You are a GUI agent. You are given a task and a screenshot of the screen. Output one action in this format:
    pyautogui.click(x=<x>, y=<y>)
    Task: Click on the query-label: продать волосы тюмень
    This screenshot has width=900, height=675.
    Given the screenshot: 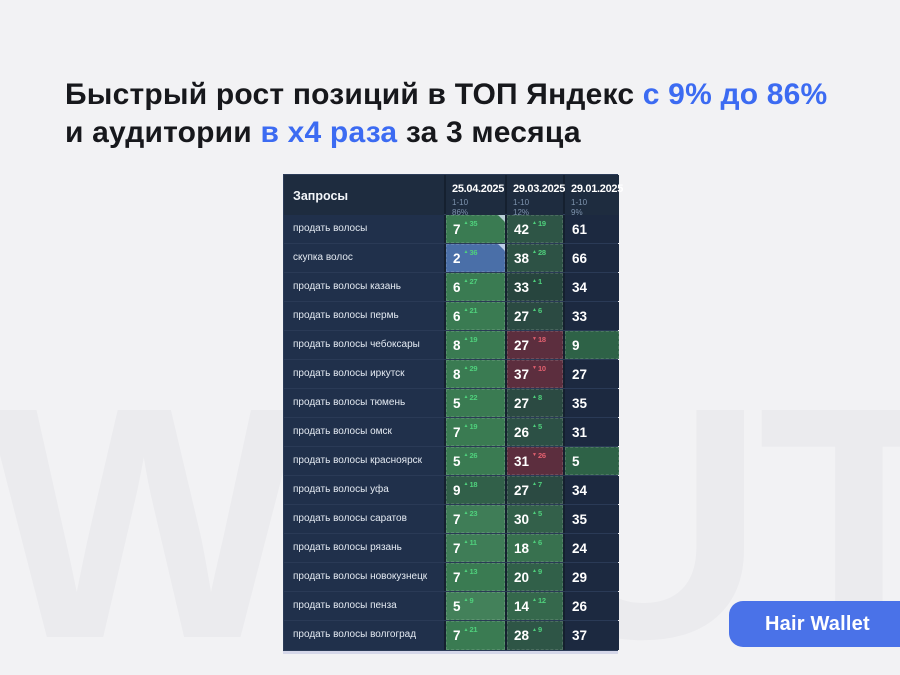 What is the action you would take?
    pyautogui.click(x=364, y=403)
    